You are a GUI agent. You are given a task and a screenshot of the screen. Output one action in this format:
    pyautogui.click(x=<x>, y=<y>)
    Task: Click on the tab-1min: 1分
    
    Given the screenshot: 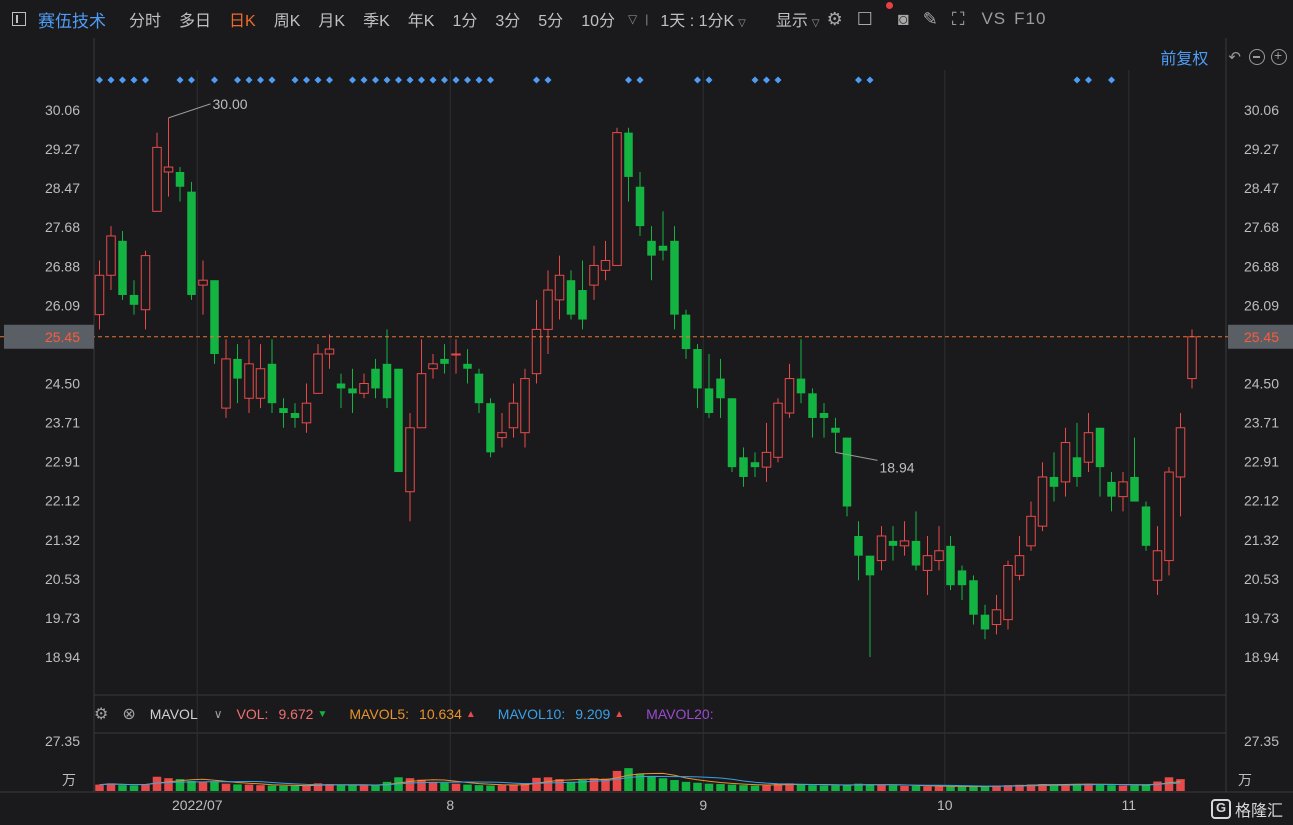 What is the action you would take?
    pyautogui.click(x=465, y=21)
    